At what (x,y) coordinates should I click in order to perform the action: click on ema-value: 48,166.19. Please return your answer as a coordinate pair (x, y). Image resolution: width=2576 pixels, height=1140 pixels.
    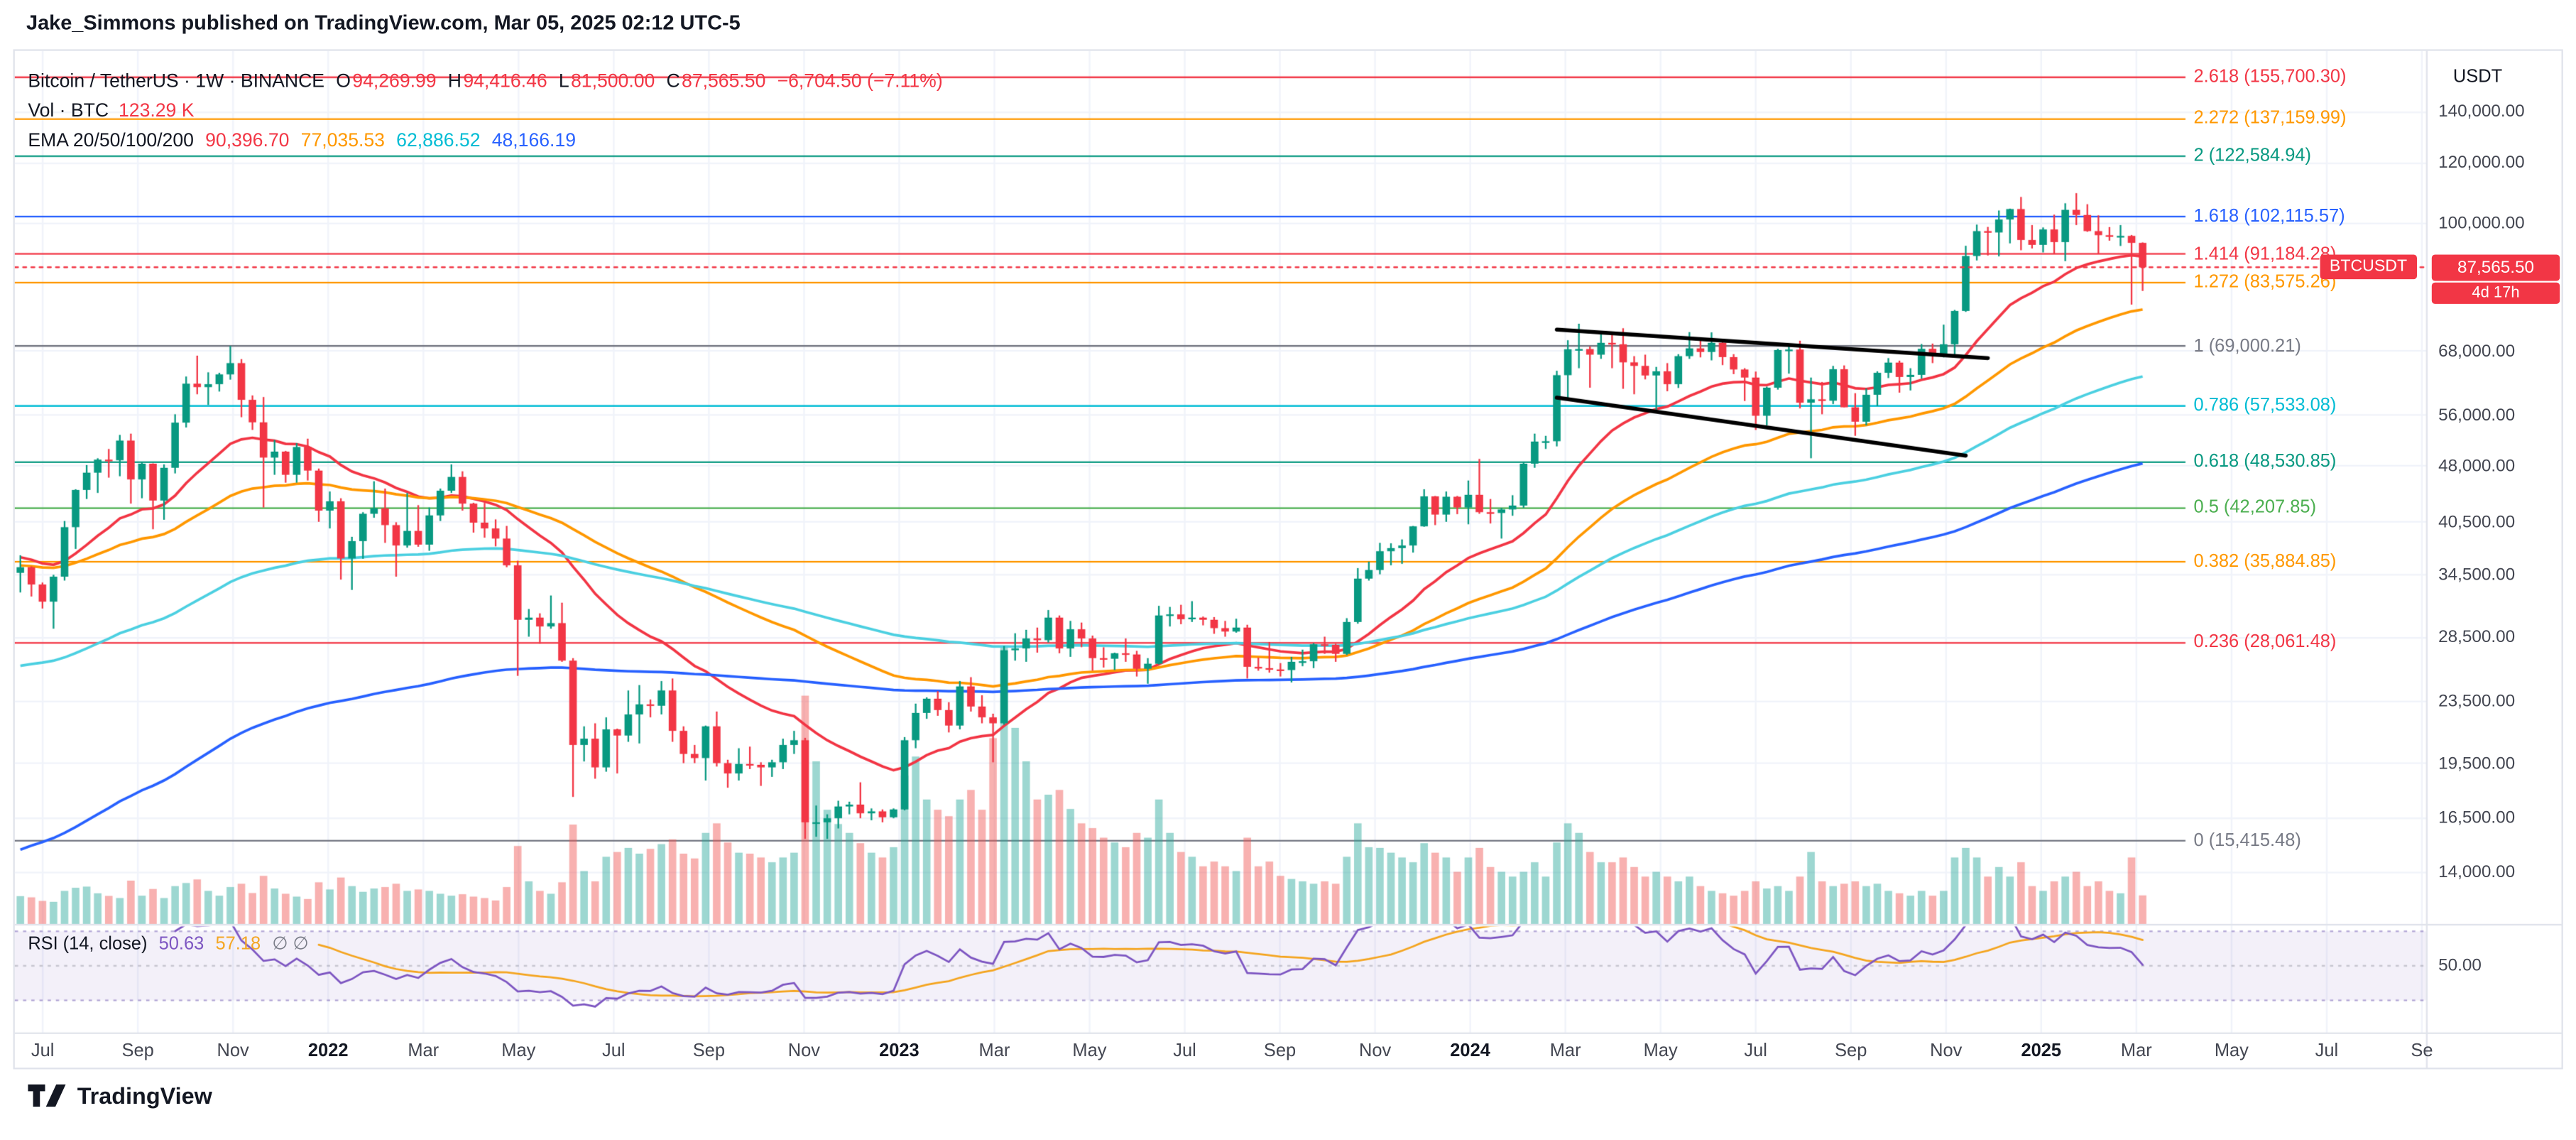
    Looking at the image, I should click on (534, 141).